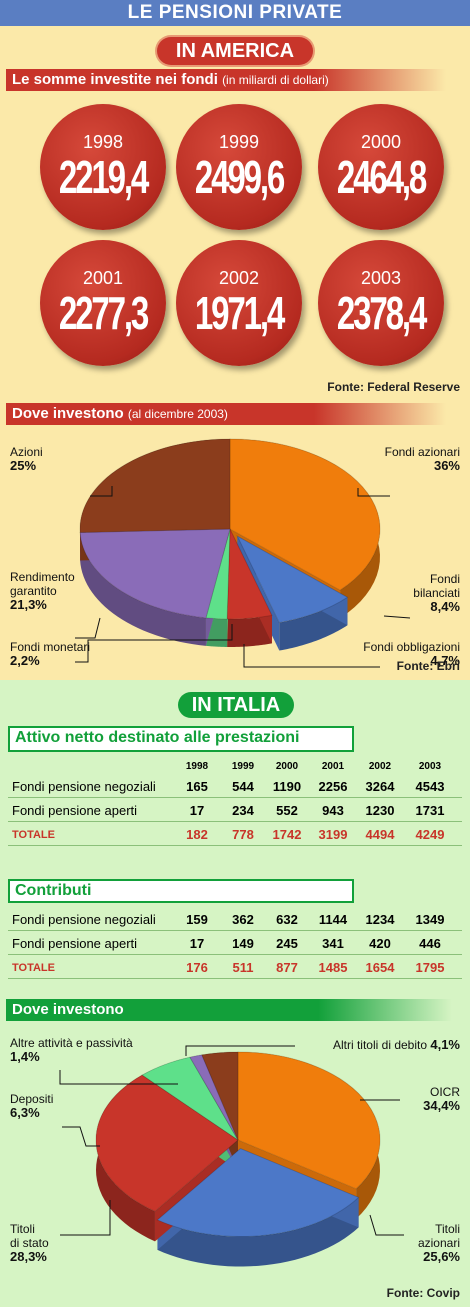 The height and width of the screenshot is (1307, 470). I want to click on page-title: LE PENSIONI PRIVATE, so click(235, 13).